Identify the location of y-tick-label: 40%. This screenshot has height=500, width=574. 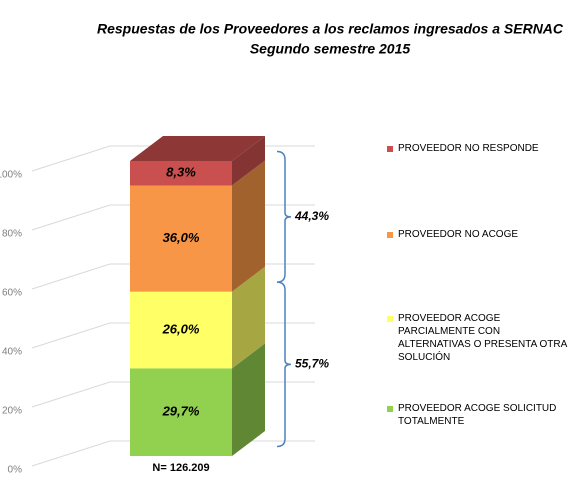
(12, 352).